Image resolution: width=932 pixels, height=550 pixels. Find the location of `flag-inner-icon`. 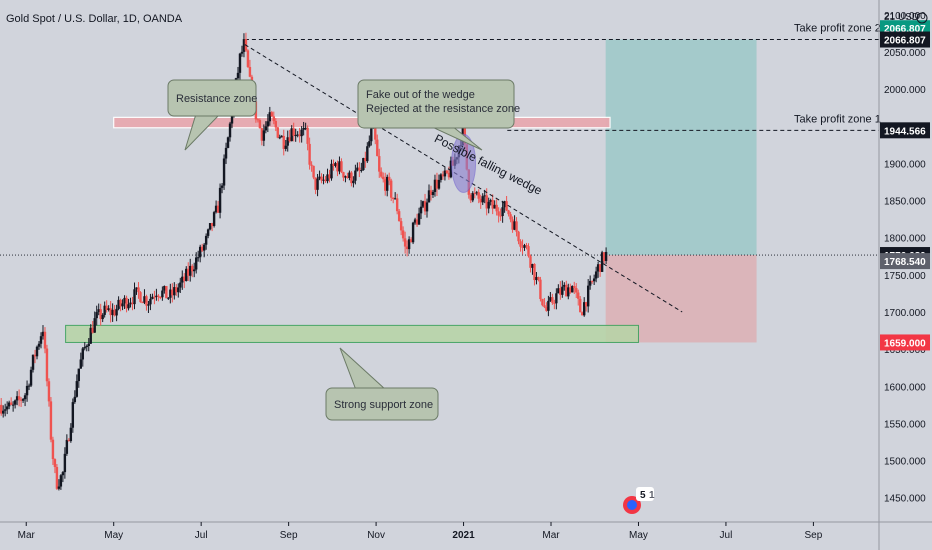

flag-inner-icon is located at coordinates (632, 505).